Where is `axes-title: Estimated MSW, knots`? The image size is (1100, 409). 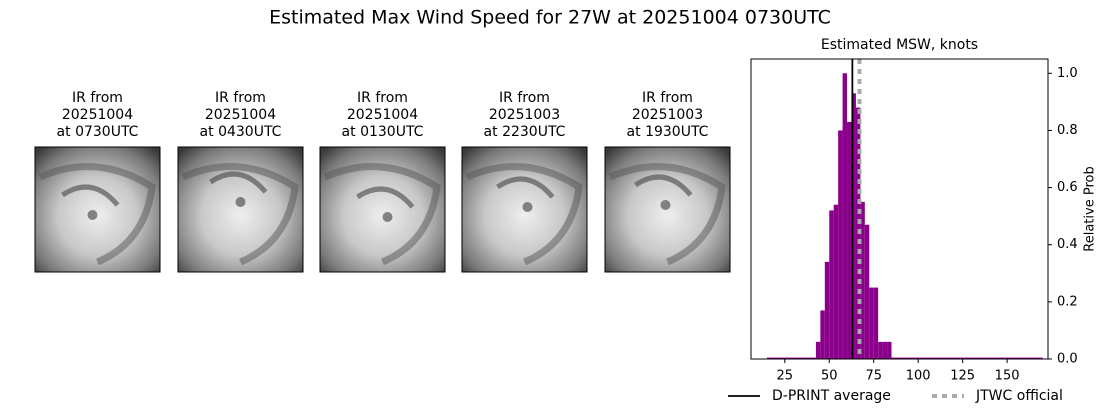
axes-title: Estimated MSW, knots is located at coordinates (899, 45).